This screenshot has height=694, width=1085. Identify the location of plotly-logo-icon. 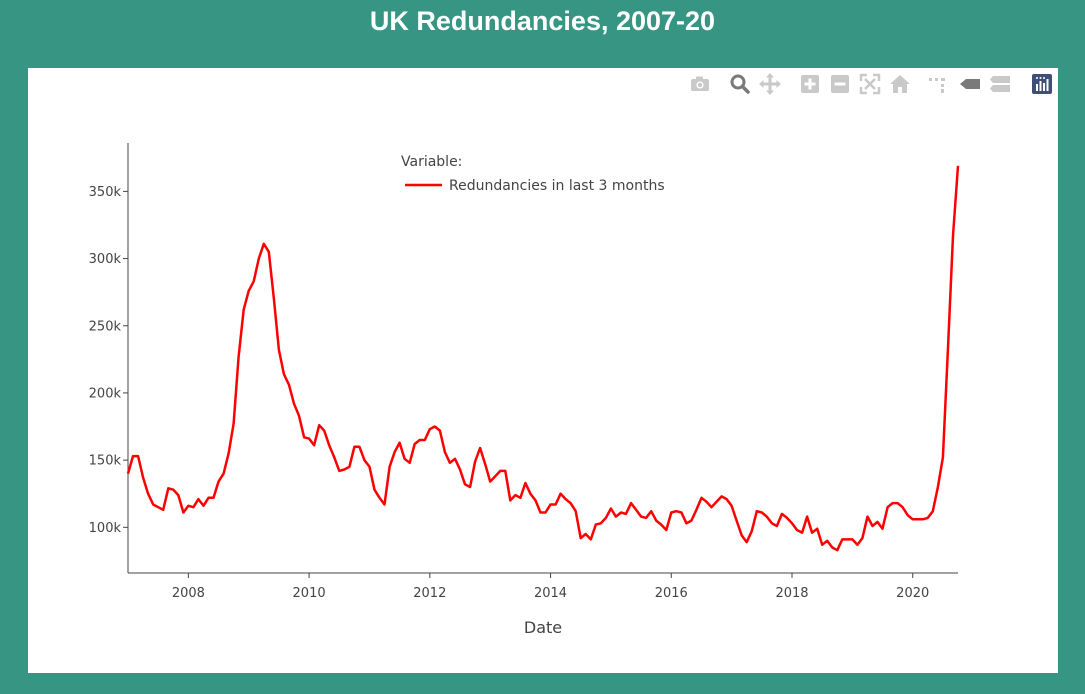
(1042, 84).